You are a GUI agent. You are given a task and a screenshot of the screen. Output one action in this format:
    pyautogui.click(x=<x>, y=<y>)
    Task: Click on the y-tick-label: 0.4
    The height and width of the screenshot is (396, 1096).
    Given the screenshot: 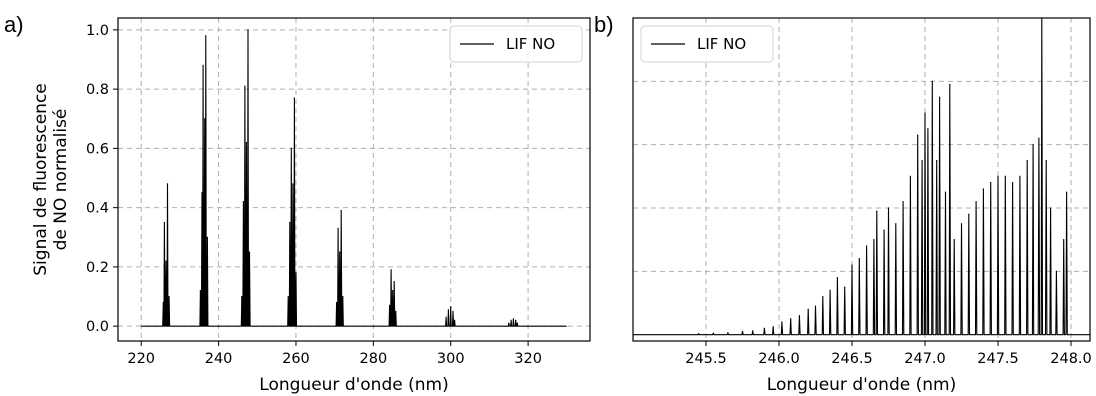 What is the action you would take?
    pyautogui.click(x=97, y=209)
    